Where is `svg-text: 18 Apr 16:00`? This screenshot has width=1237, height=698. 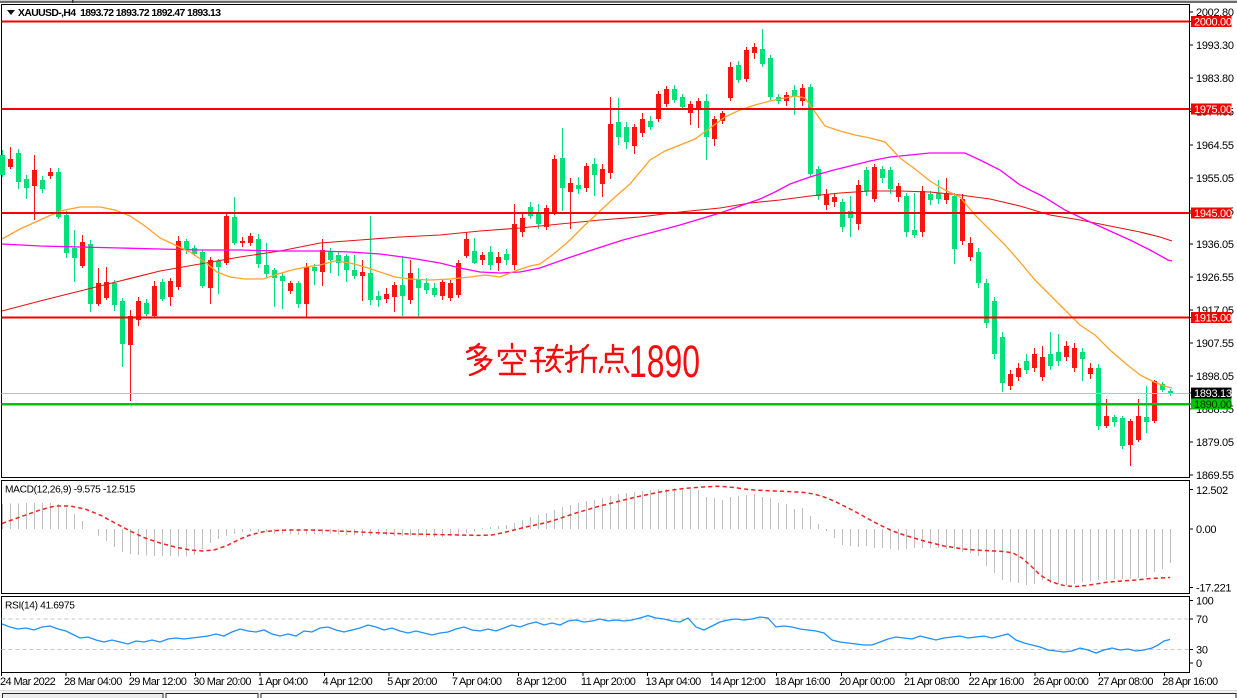 svg-text: 18 Apr 16:00 is located at coordinates (803, 682).